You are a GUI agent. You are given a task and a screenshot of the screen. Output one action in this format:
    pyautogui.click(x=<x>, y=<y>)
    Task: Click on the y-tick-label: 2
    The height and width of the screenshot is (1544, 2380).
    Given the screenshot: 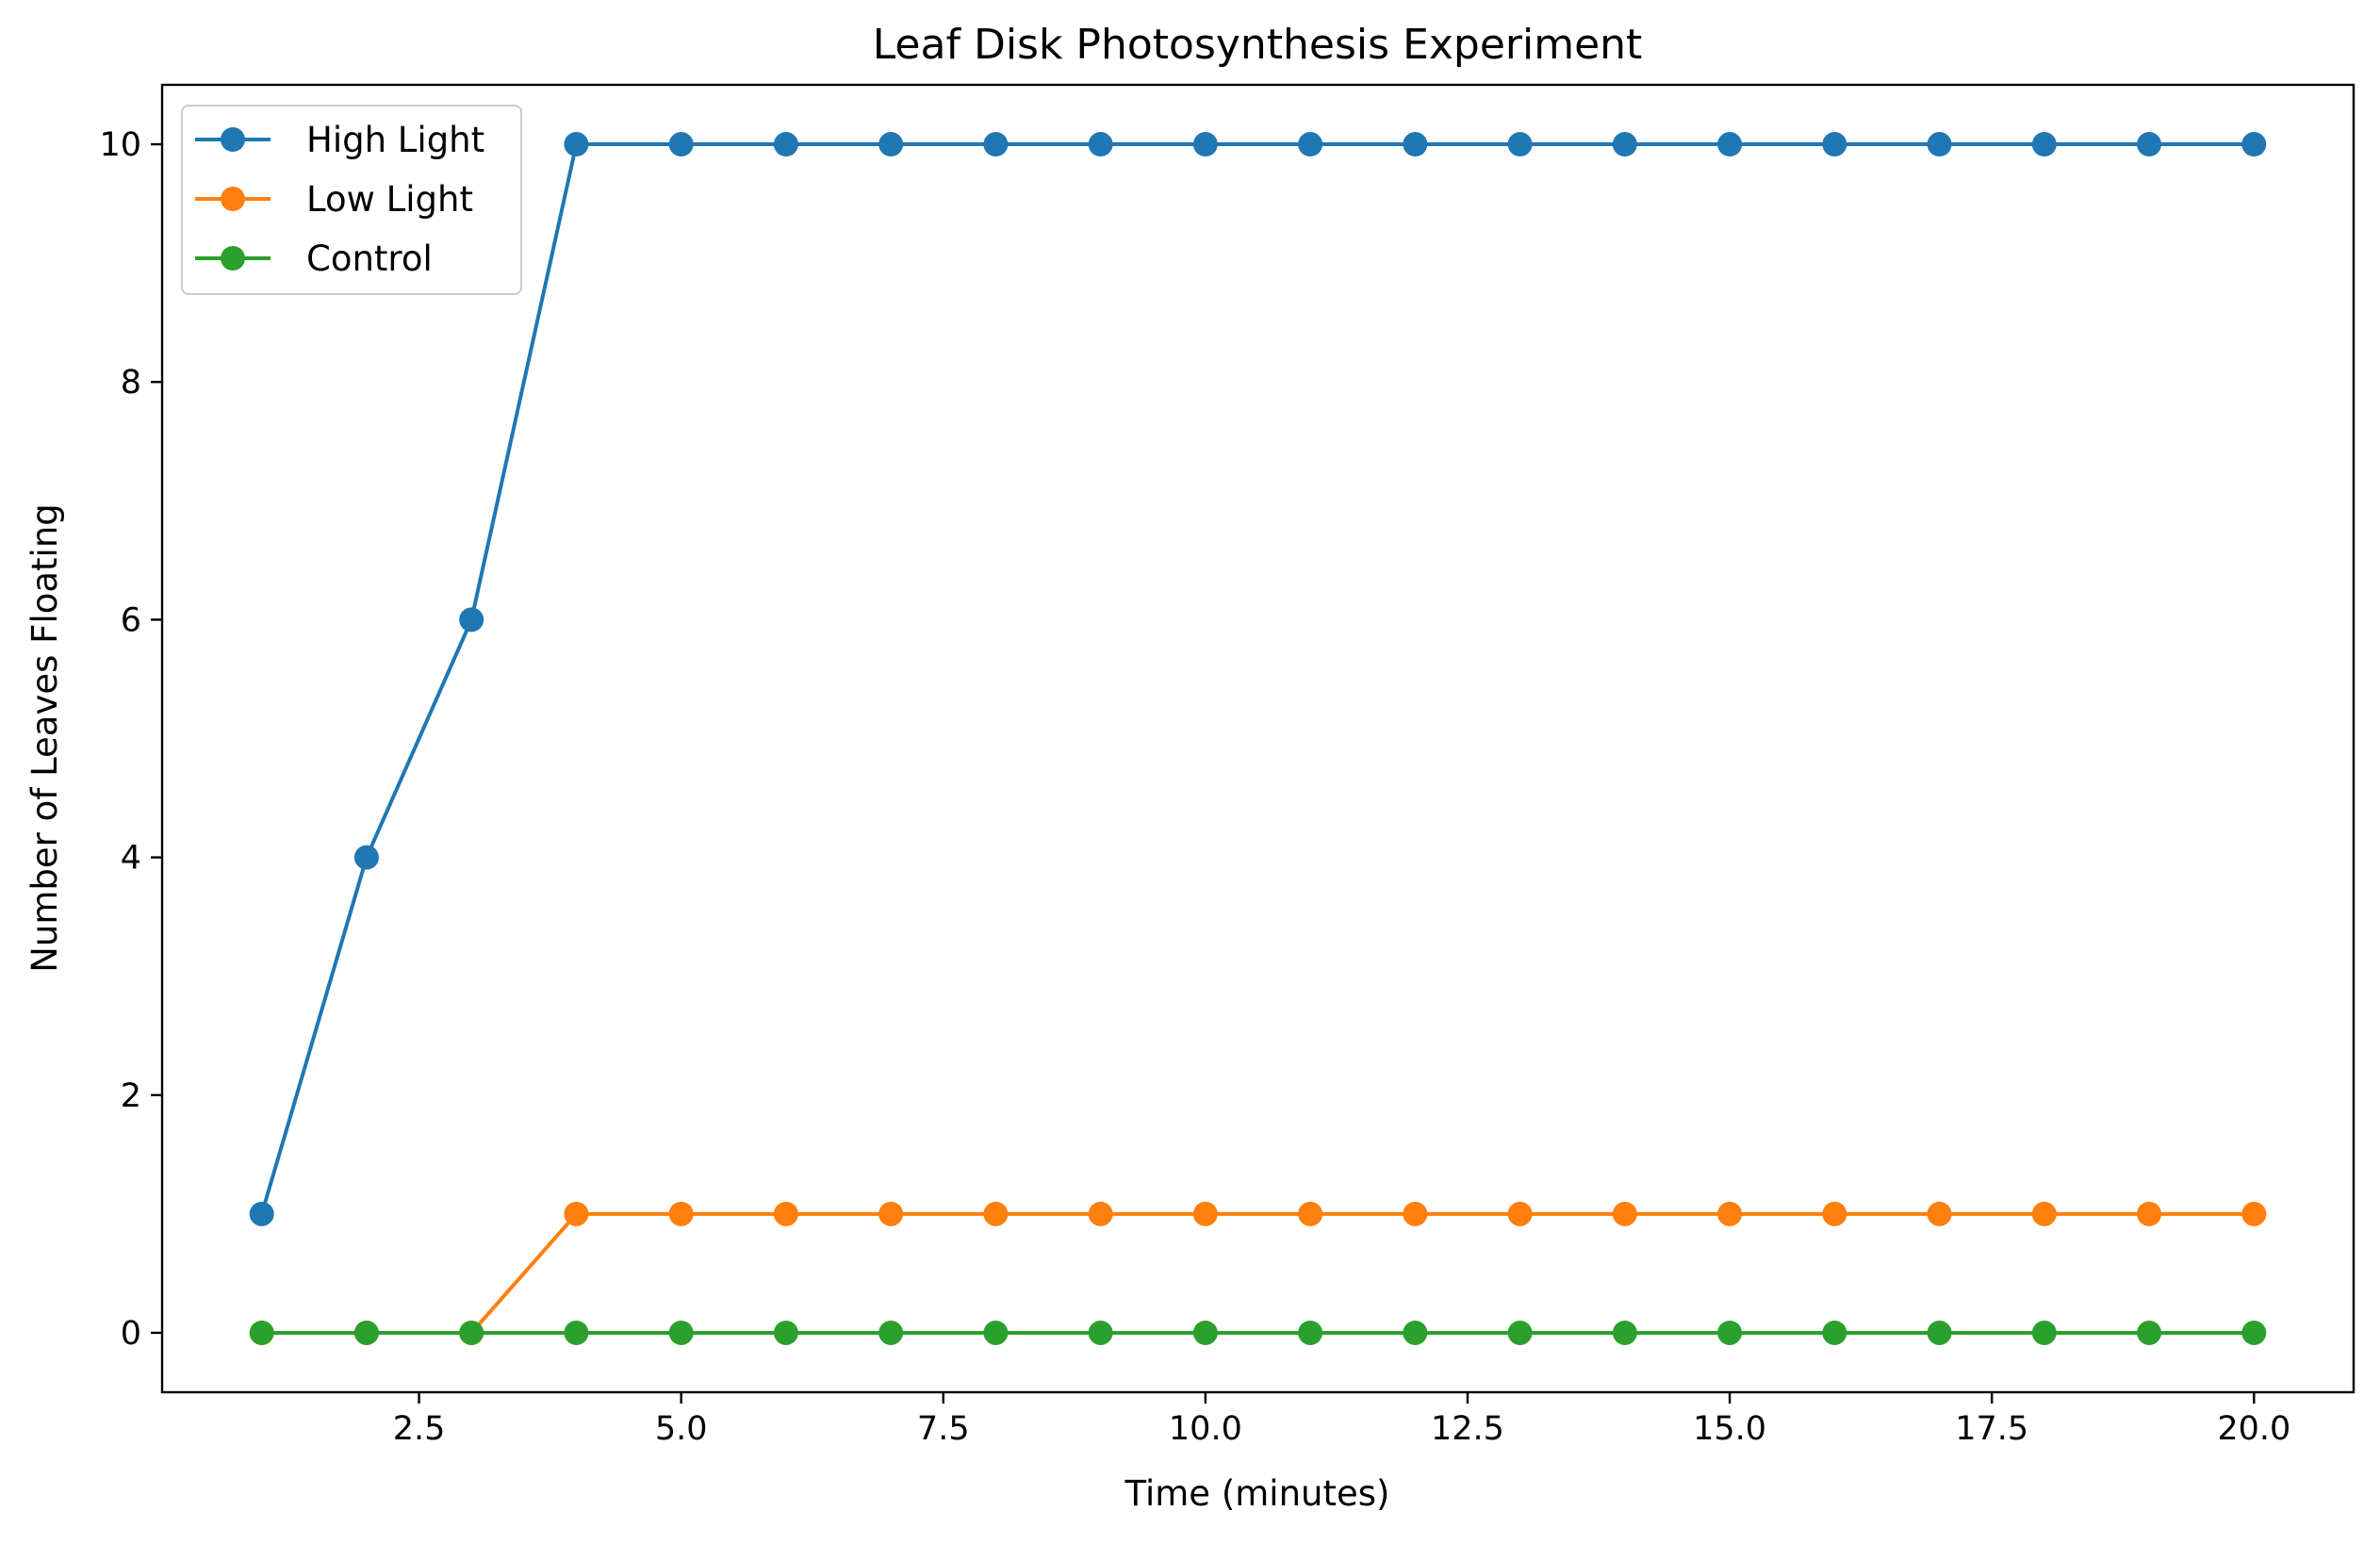 What is the action you would take?
    pyautogui.click(x=131, y=1096)
    